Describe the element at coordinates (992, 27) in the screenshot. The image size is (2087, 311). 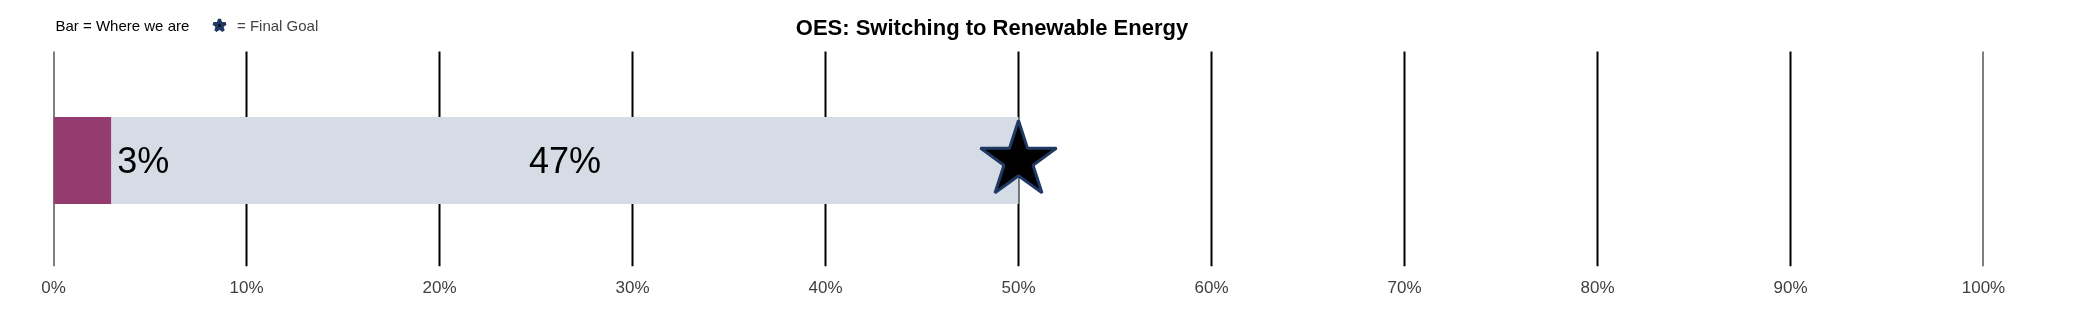
I see `chart-title: OES: Switching to Renewable Energy` at that location.